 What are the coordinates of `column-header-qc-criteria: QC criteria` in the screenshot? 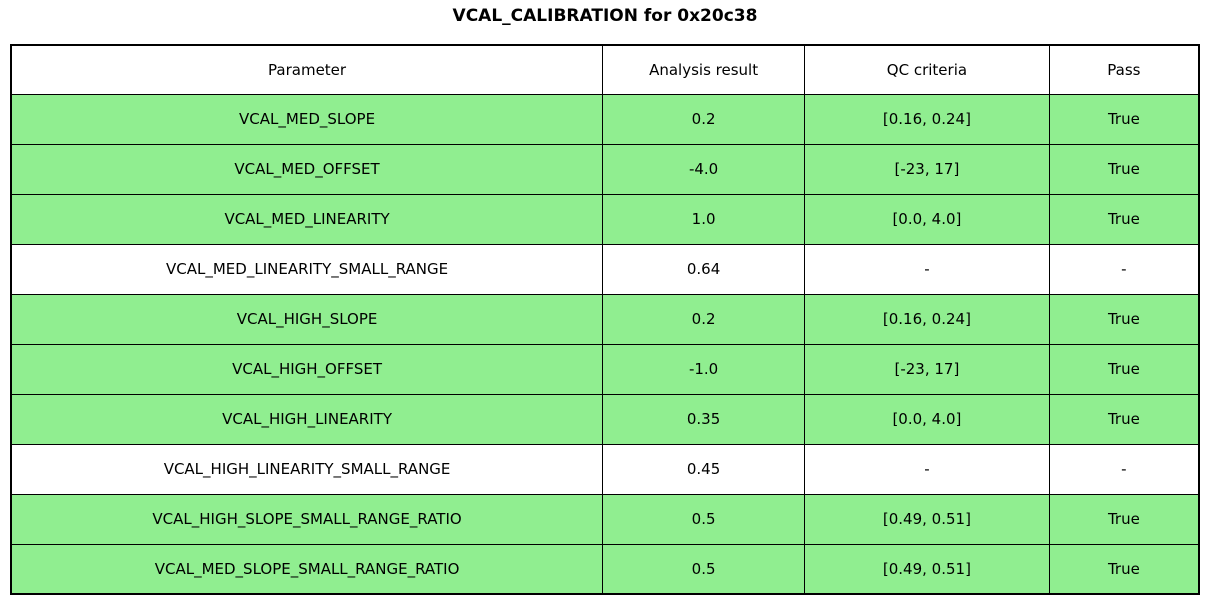 It's located at (927, 69).